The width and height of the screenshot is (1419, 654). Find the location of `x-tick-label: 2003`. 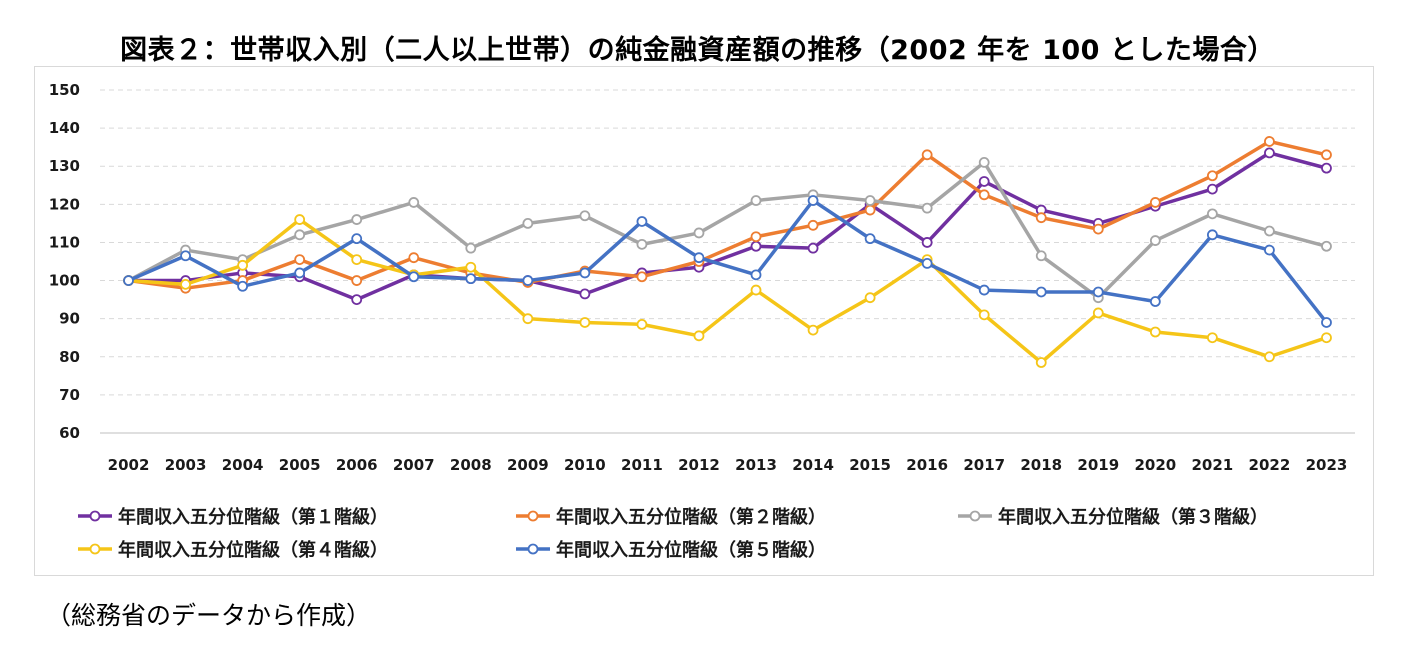

x-tick-label: 2003 is located at coordinates (186, 465).